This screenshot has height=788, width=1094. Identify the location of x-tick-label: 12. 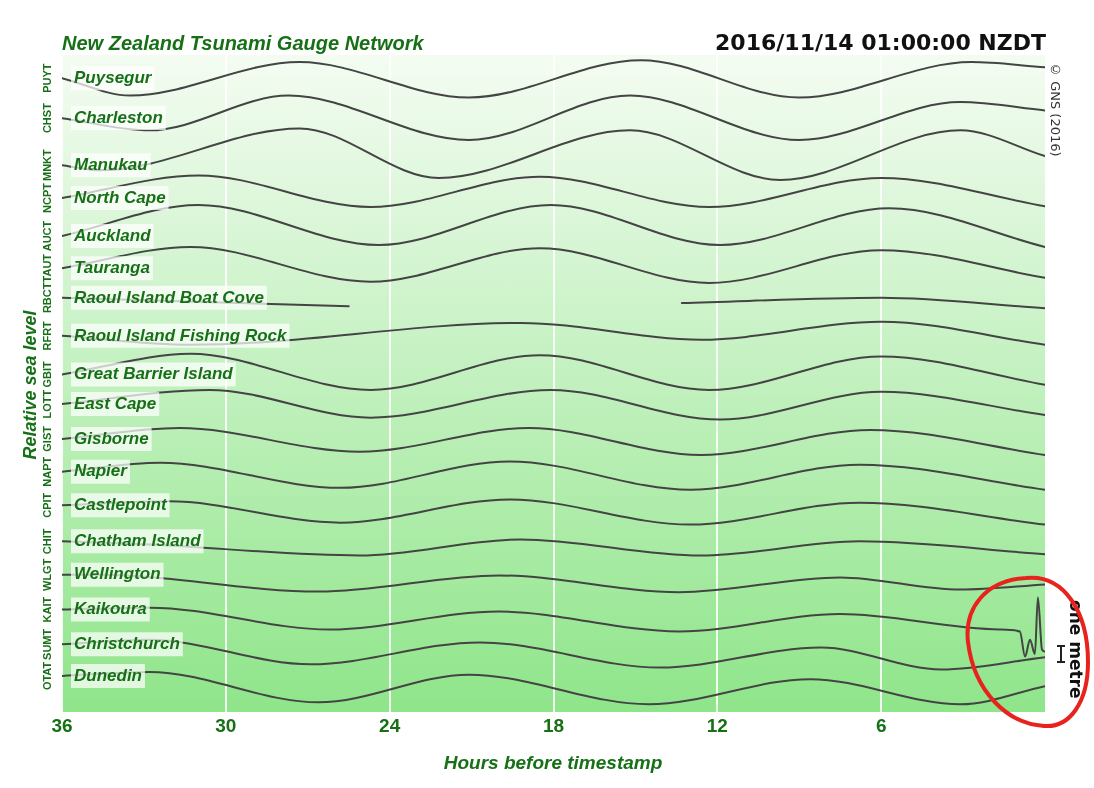
(717, 725).